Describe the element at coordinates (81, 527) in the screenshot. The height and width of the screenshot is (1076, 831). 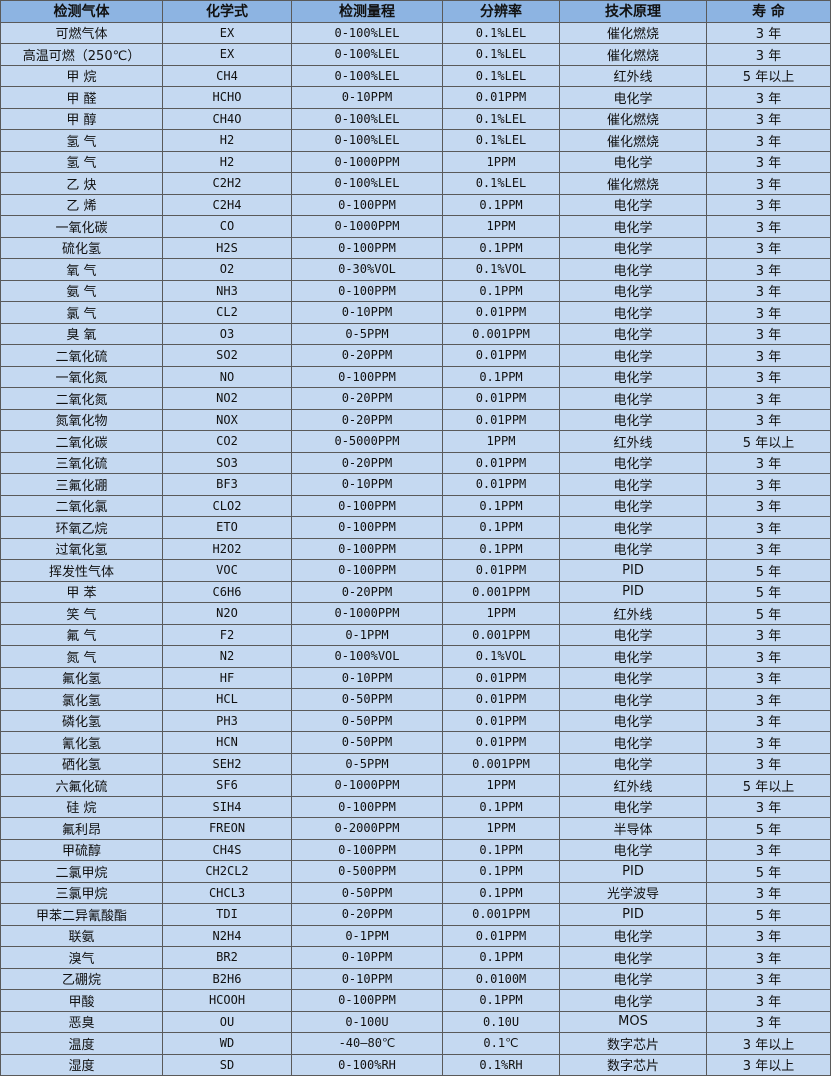
I see `cell-gas: 环氧乙烷` at that location.